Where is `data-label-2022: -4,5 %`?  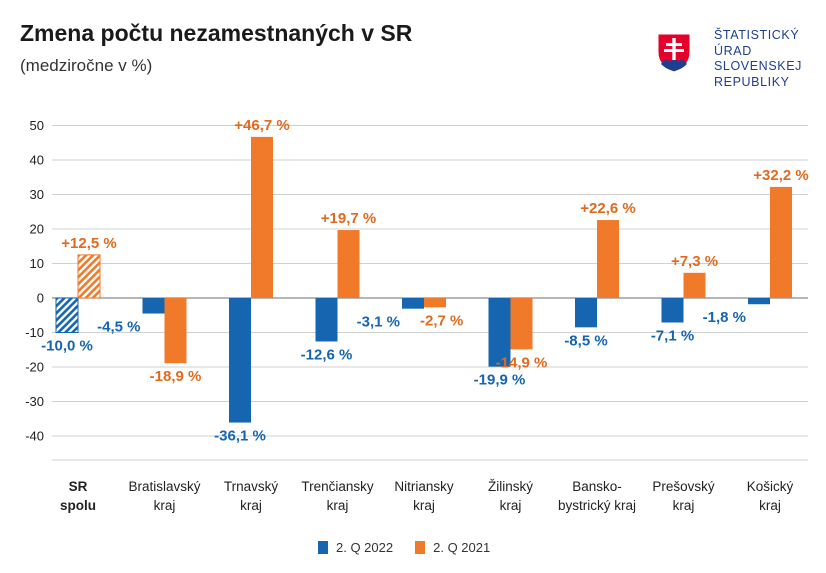
data-label-2022: -4,5 % is located at coordinates (118, 327).